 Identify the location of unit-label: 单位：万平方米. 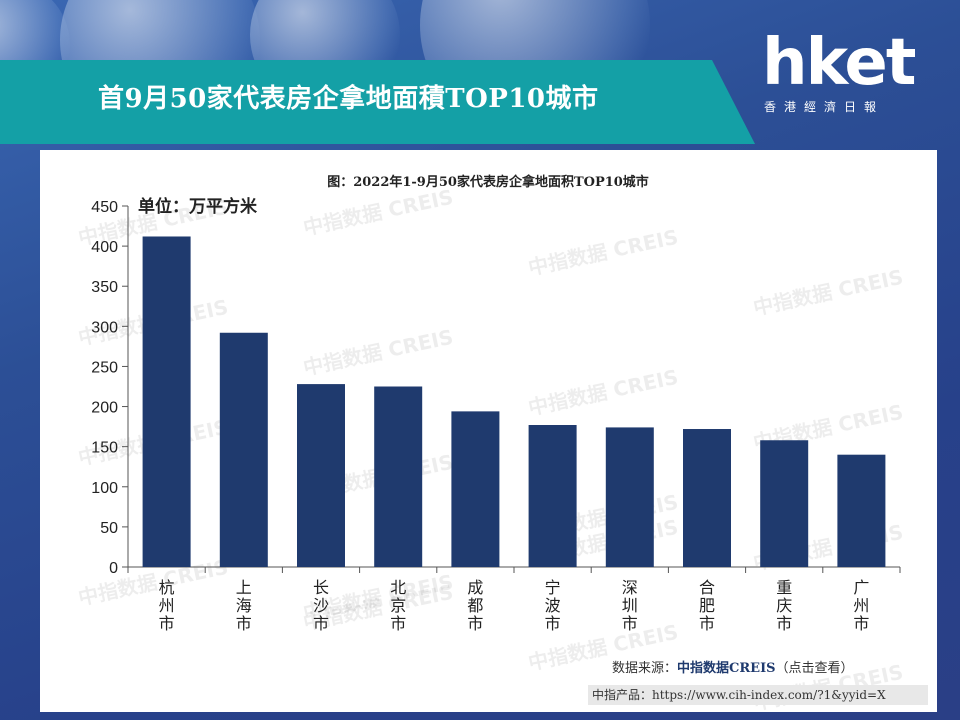
(198, 206).